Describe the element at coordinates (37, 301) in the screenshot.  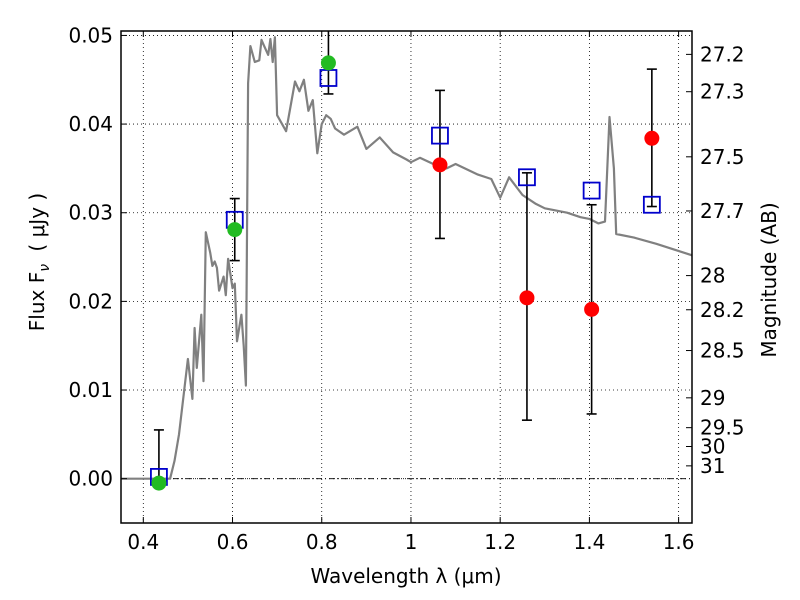
I see `y-axis-label-main: Flux F` at that location.